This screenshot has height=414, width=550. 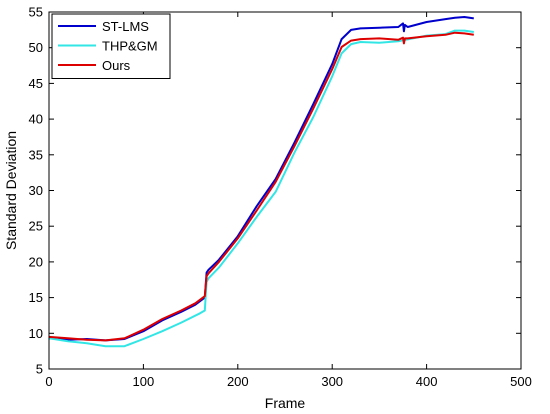 I want to click on y-tick-label: 30, so click(x=36, y=190).